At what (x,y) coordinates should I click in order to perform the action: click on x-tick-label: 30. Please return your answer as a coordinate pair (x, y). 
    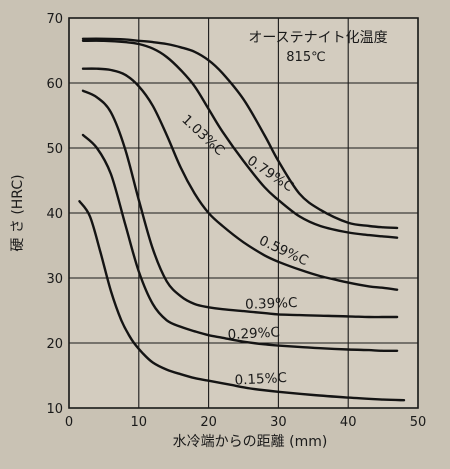
    Looking at the image, I should click on (278, 422).